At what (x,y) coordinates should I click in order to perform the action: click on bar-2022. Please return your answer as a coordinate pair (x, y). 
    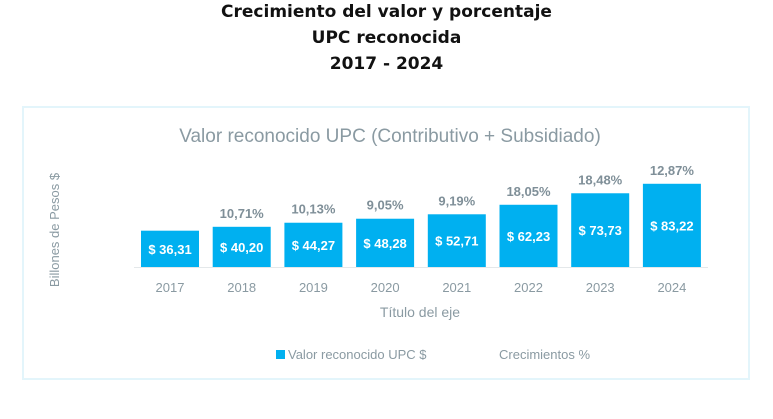
    Looking at the image, I should click on (528, 235).